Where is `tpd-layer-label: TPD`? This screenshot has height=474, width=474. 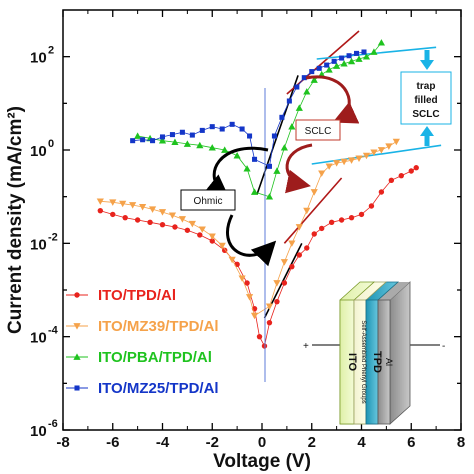 tpd-layer-label: TPD is located at coordinates (377, 362).